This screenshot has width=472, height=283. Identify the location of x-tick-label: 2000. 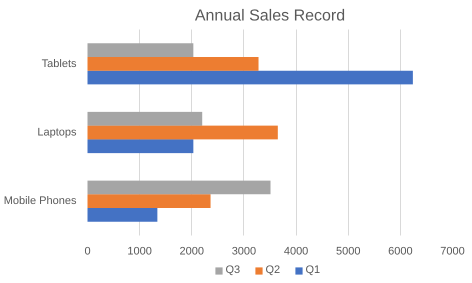
(192, 252).